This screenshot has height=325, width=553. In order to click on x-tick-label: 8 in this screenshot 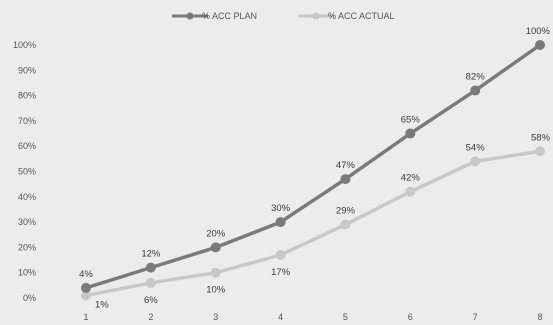, I will do `click(539, 317)`.